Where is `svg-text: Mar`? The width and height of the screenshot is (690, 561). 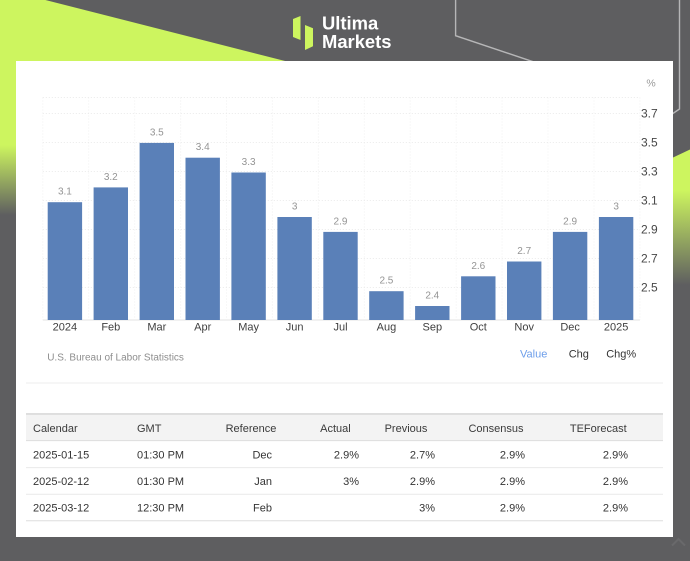 svg-text: Mar is located at coordinates (156, 328).